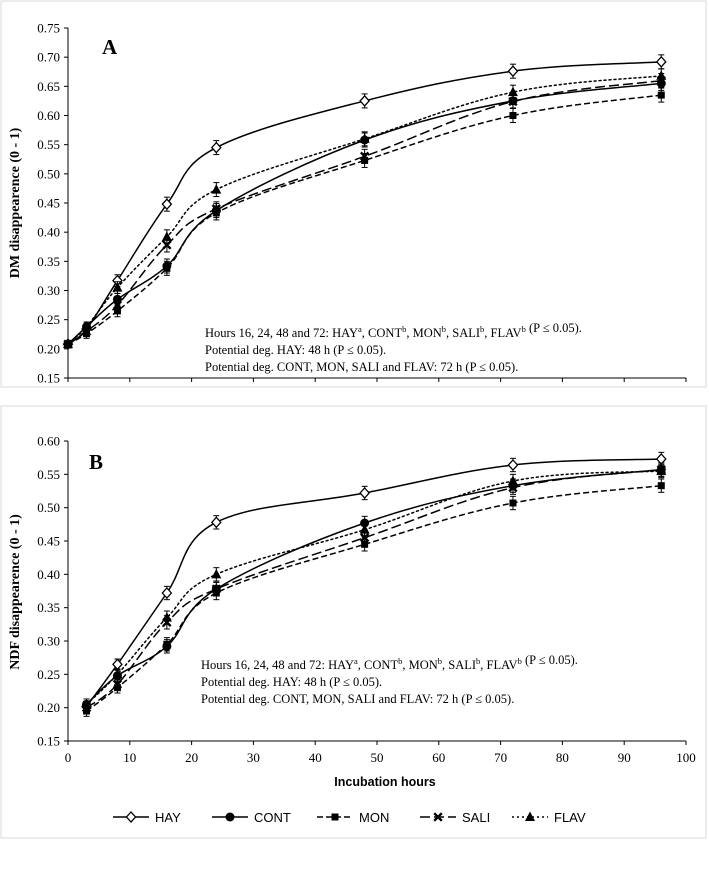  What do you see at coordinates (48, 115) in the screenshot?
I see `panel-a-y-tick-label: 0.60` at bounding box center [48, 115].